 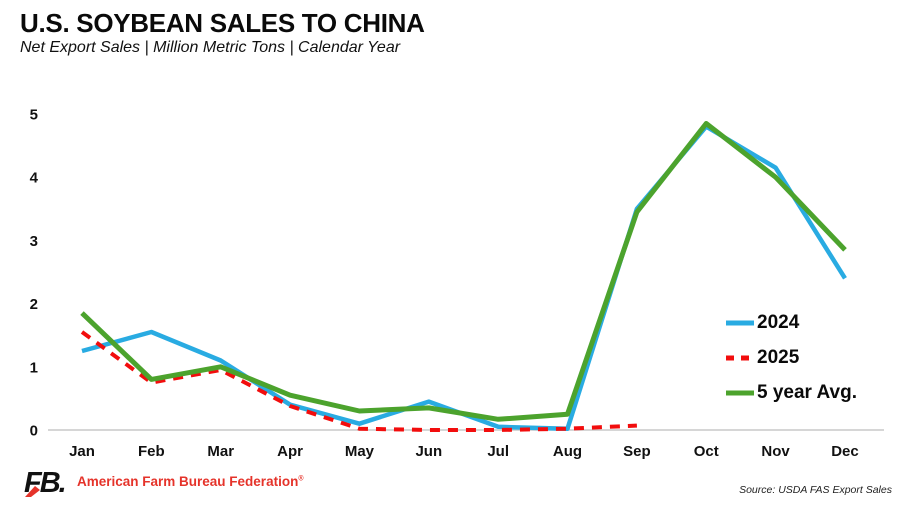 I want to click on legend: 2024 2025 5 year Avg., so click(x=791, y=358).